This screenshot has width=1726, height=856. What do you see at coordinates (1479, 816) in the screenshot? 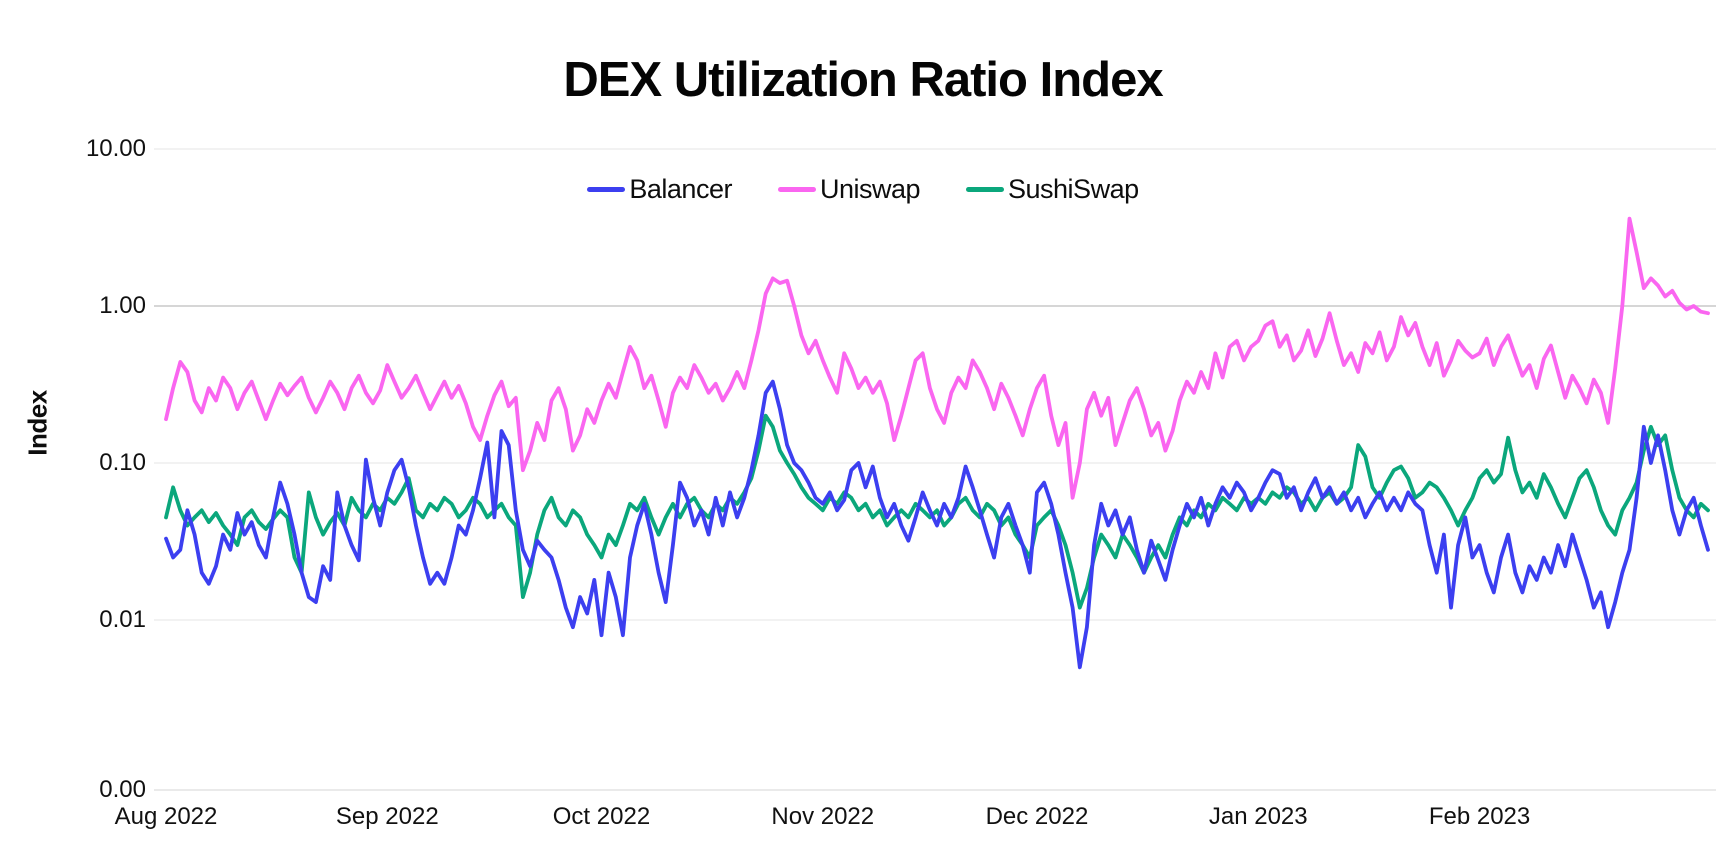
I see `x-tick-label-6: Feb 2023` at bounding box center [1479, 816].